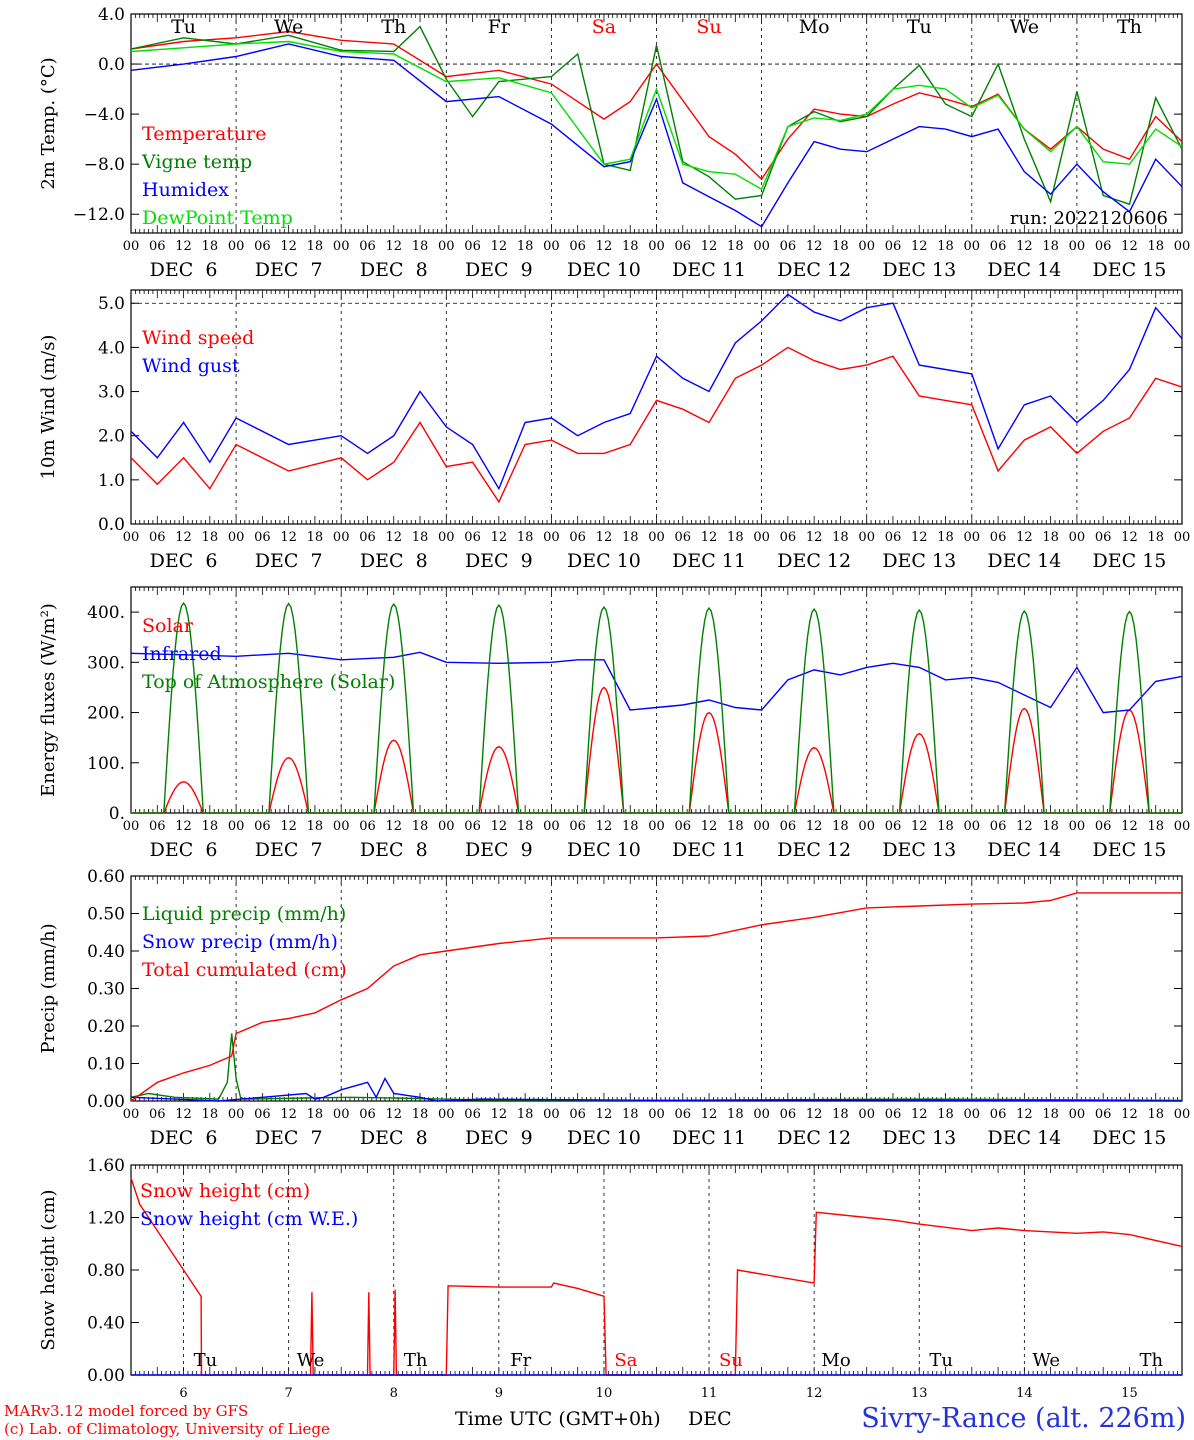  I want to click on day-number: 9, so click(499, 1393).